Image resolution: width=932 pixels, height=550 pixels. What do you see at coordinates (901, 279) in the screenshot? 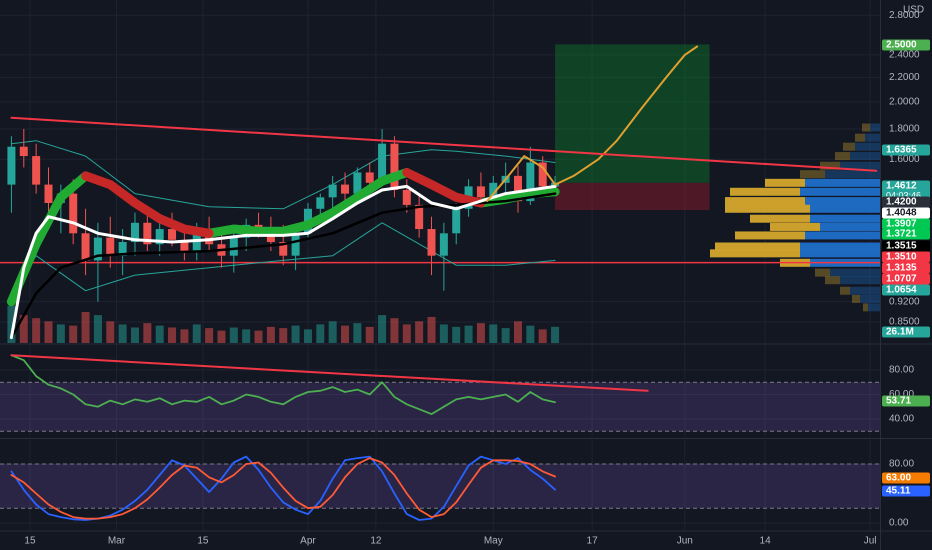
I see `price-tag-label: 1.0707` at bounding box center [901, 279].